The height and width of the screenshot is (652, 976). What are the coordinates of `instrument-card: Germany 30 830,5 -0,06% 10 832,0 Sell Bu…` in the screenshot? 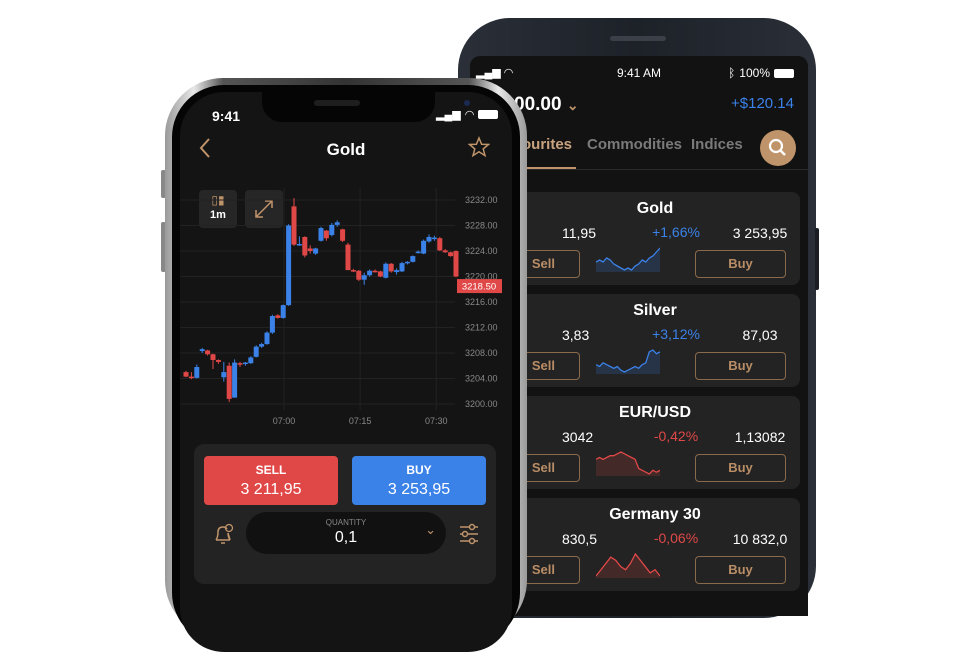 It's located at (650, 544).